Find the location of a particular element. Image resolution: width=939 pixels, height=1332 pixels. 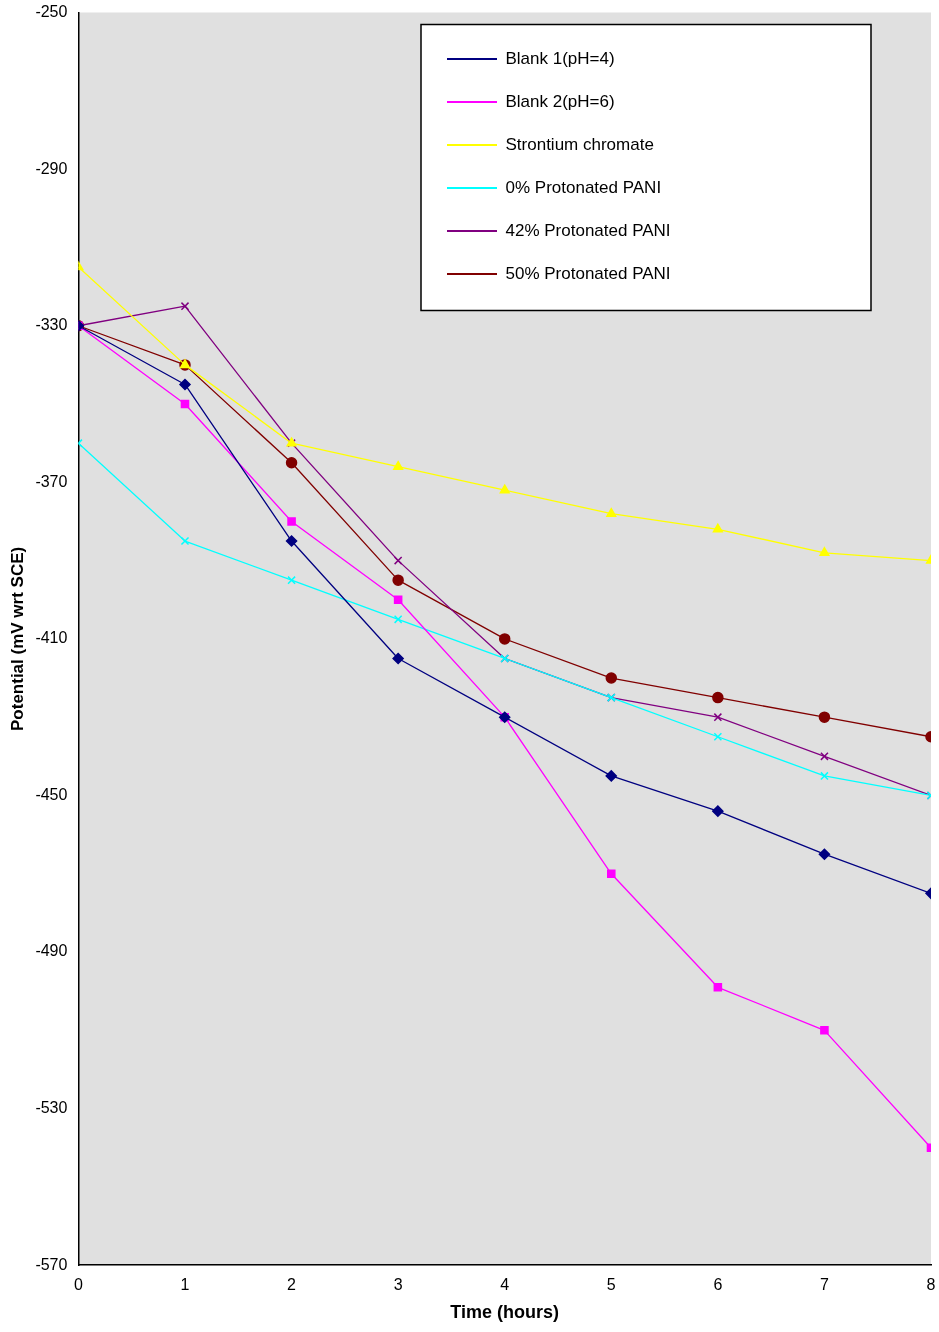

x-tick-label: 1 is located at coordinates (185, 1285).